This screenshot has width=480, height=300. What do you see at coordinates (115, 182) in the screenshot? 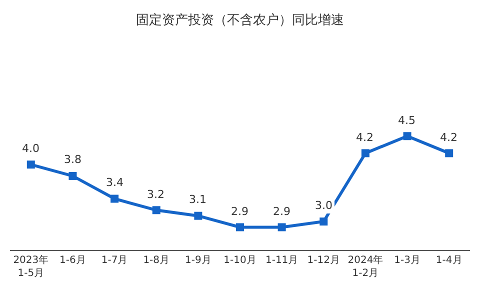
I see `data-label: 3.4` at bounding box center [115, 182].